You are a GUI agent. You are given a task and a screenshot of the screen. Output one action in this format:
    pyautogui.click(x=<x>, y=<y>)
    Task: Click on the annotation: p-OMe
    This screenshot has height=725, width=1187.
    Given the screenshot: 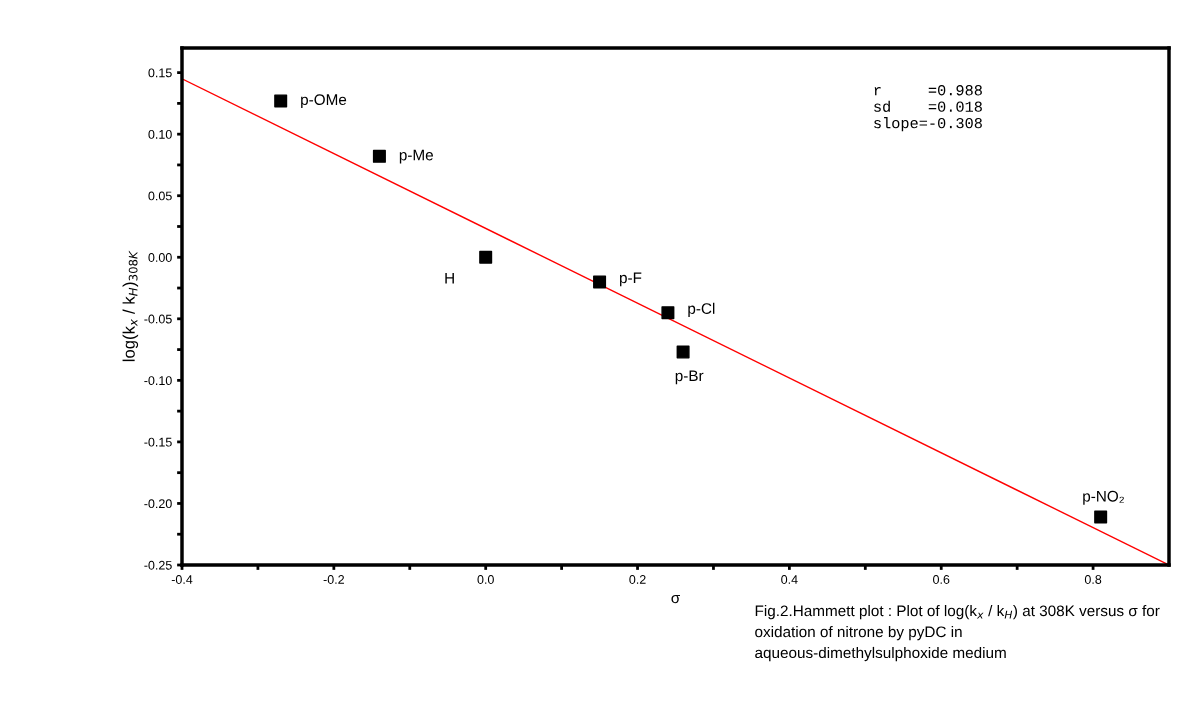 What is the action you would take?
    pyautogui.click(x=324, y=101)
    